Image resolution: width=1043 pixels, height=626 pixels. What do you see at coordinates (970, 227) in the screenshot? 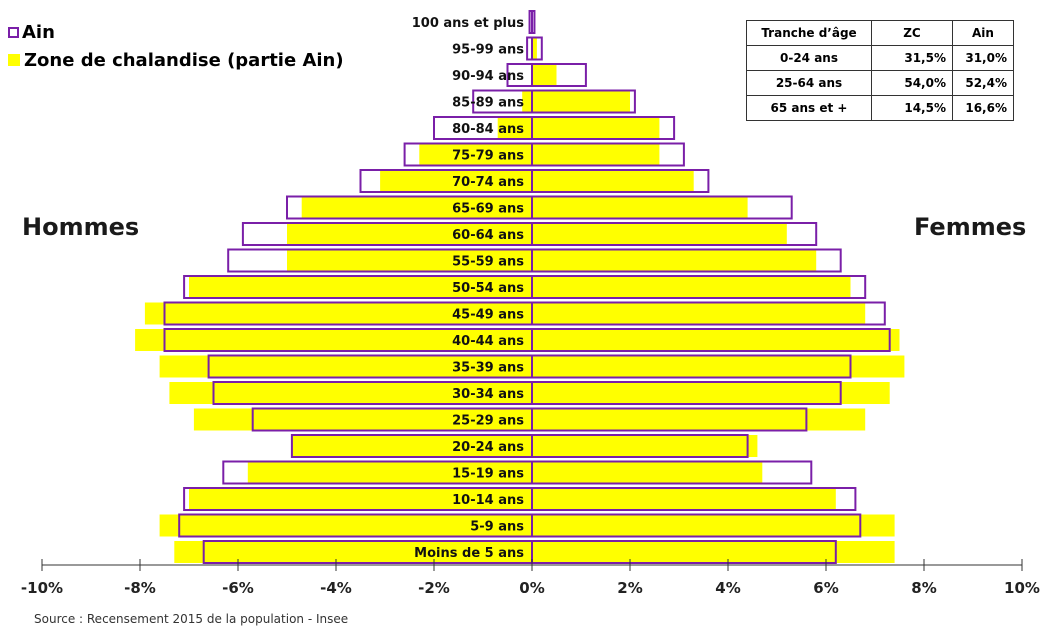
I see `side-label-women: Femmes` at bounding box center [970, 227].